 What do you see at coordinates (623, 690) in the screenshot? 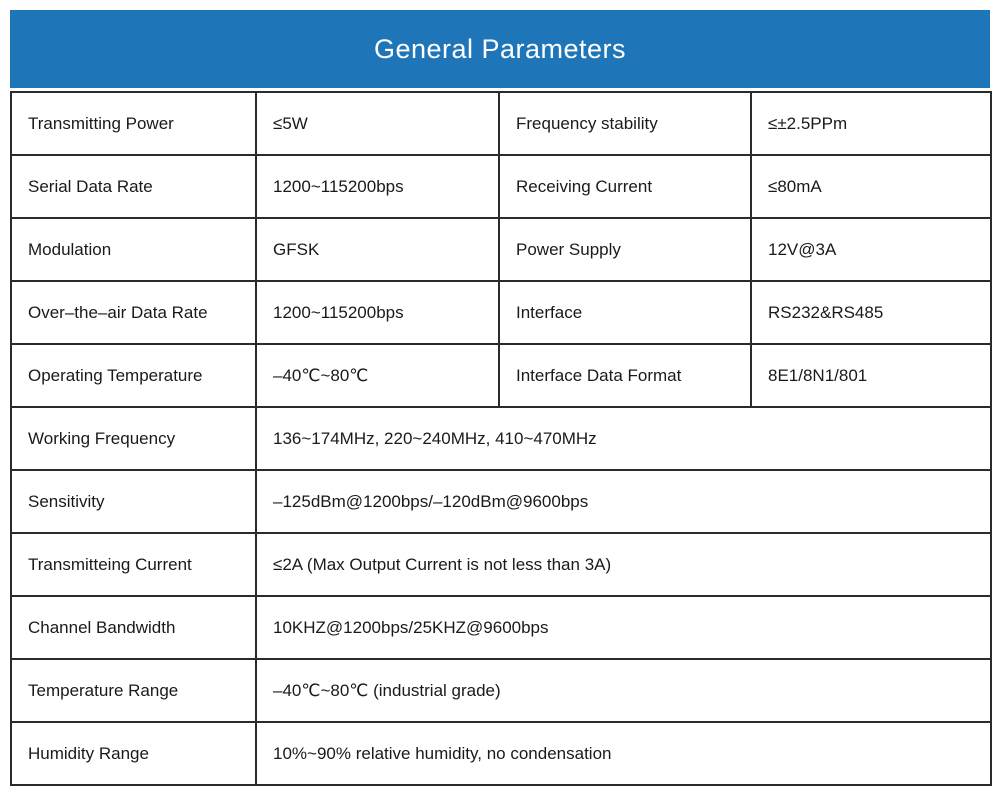
I see `param-value: –40℃~80℃ (industrial grade)` at bounding box center [623, 690].